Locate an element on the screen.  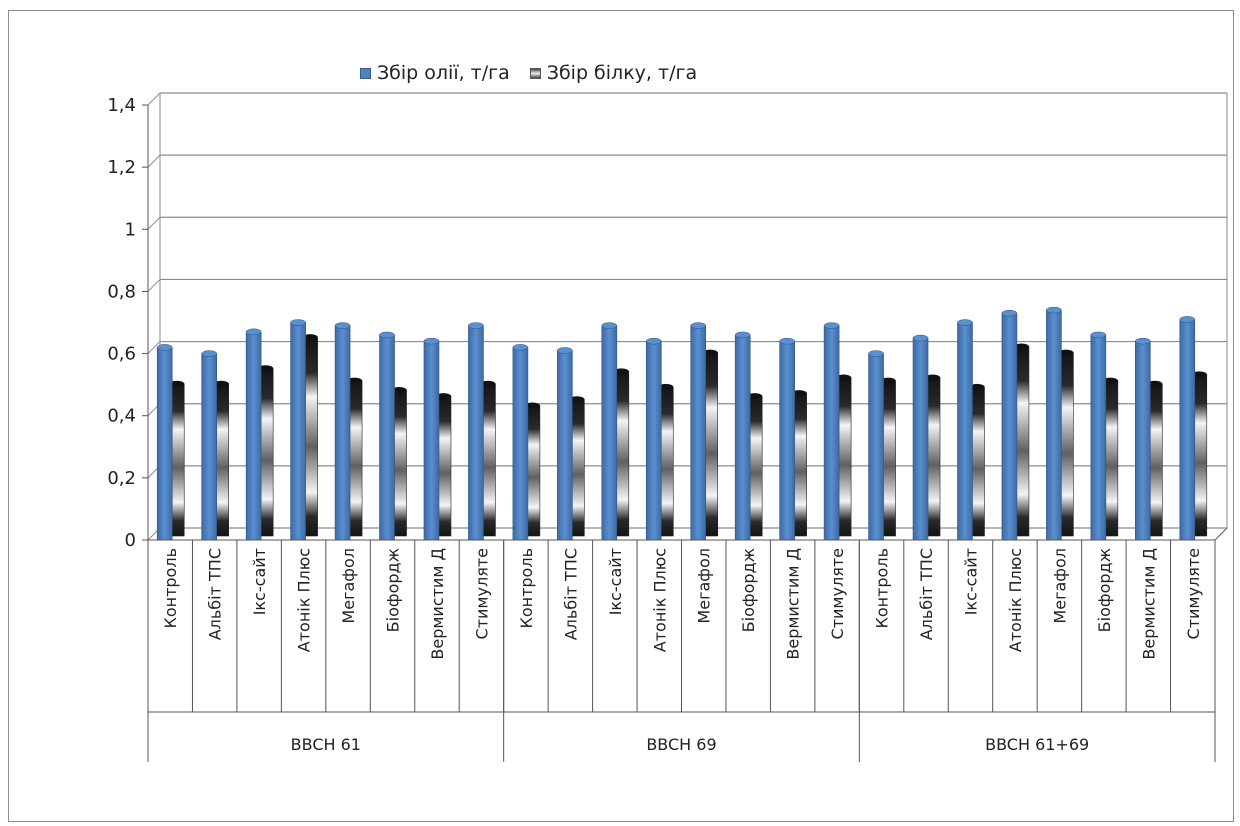
legend-label-protein: Збір білку, т/га is located at coordinates (622, 73).